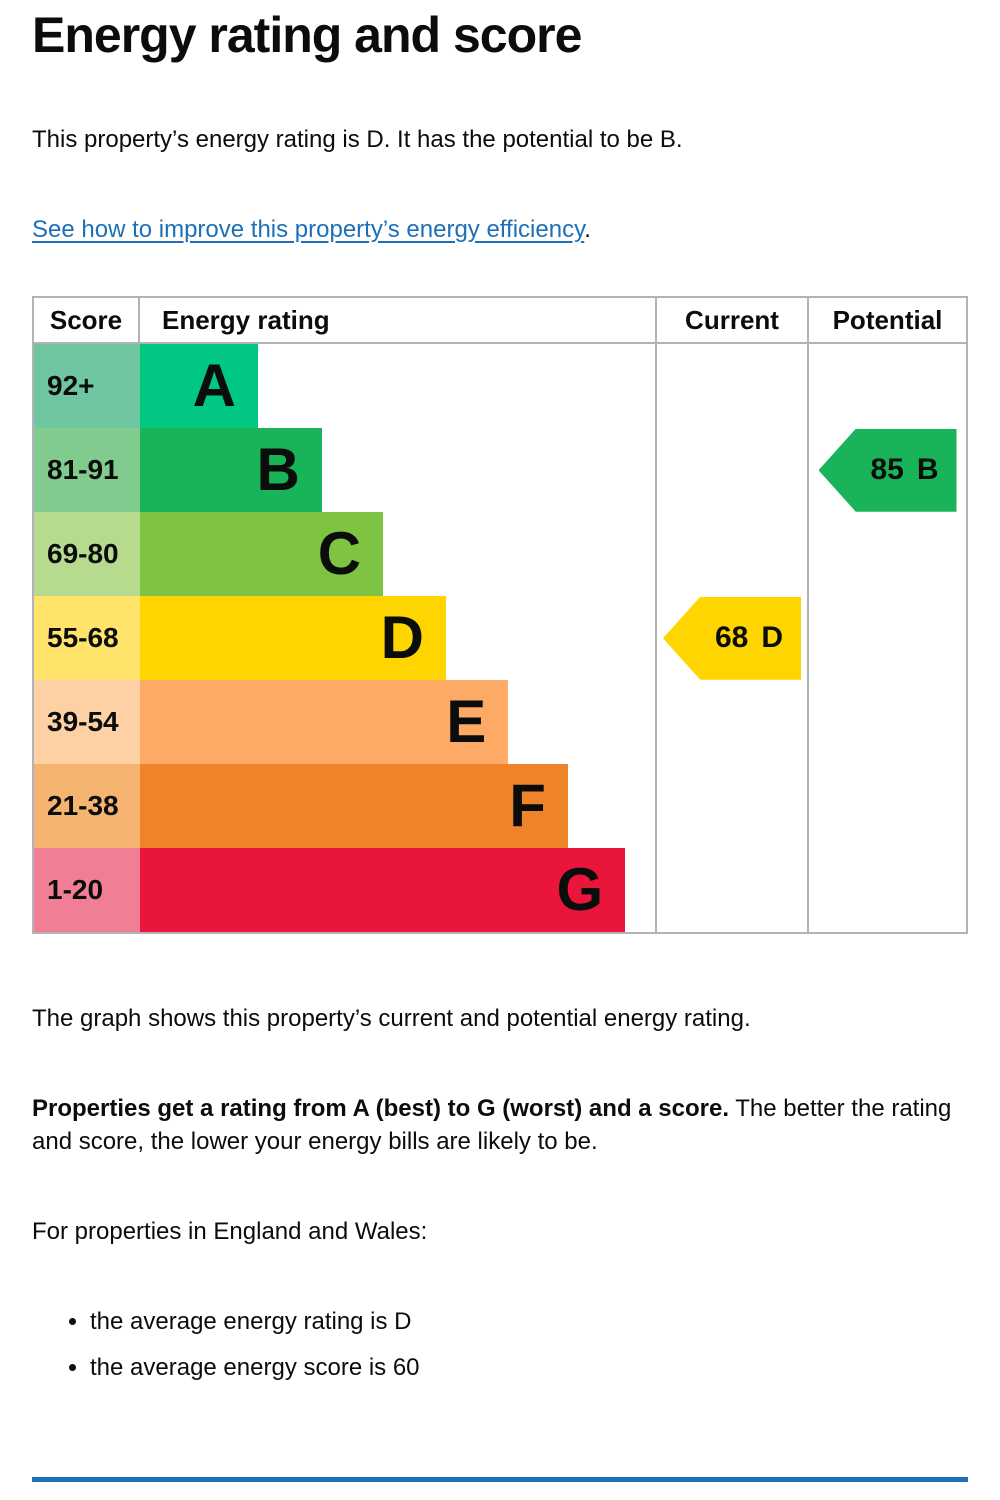 This screenshot has height=1500, width=1000. I want to click on band-row-f: 21-38 F, so click(500, 806).